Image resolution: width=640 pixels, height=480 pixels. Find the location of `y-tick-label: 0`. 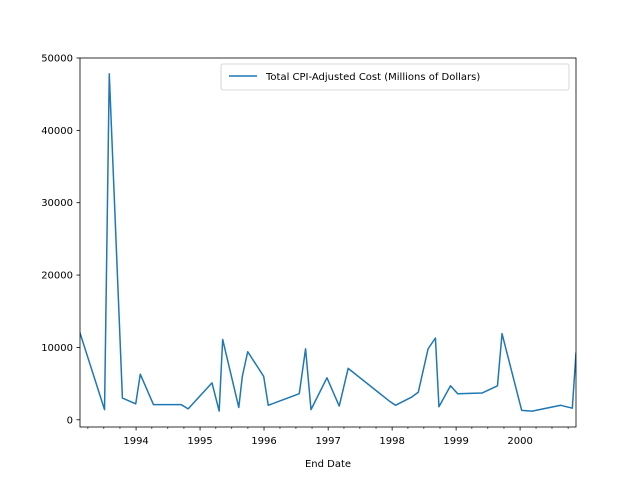

y-tick-label: 0 is located at coordinates (70, 420).